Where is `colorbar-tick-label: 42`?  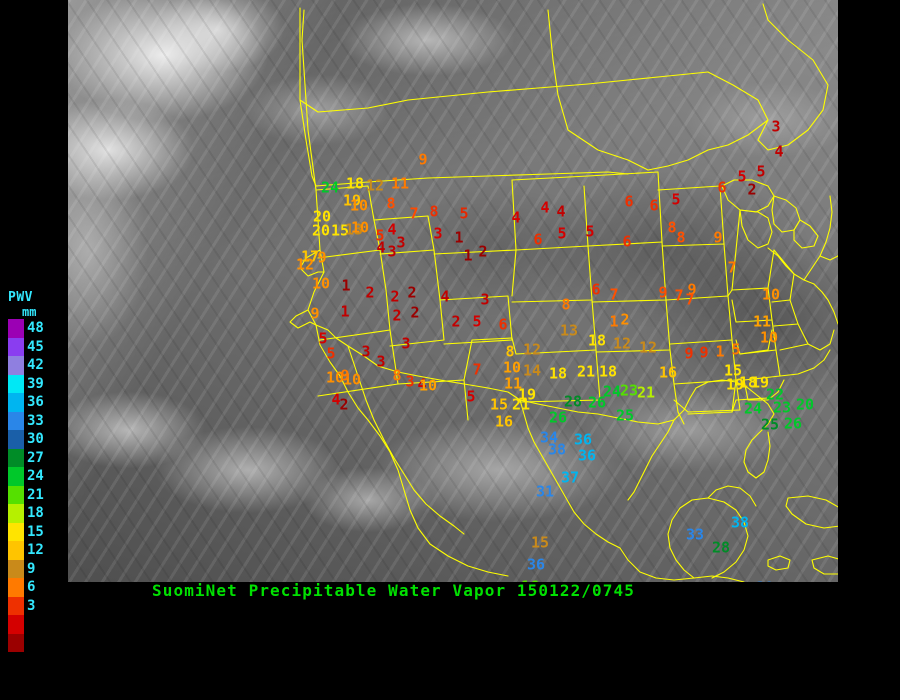
colorbar-tick-label: 42 is located at coordinates (35, 365).